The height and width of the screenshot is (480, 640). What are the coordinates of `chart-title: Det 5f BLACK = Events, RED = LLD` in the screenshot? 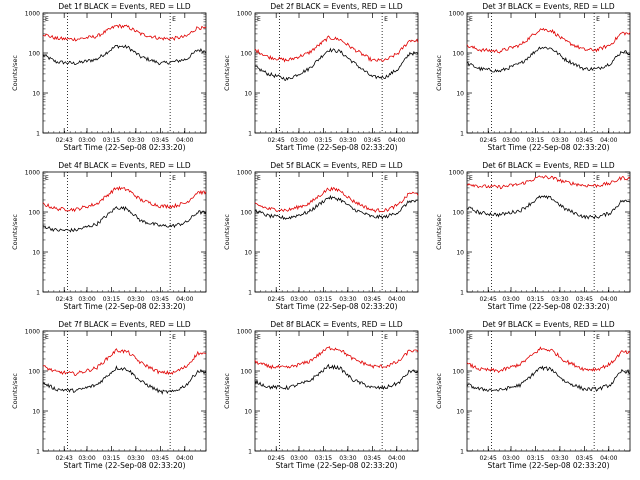 It's located at (336, 165).